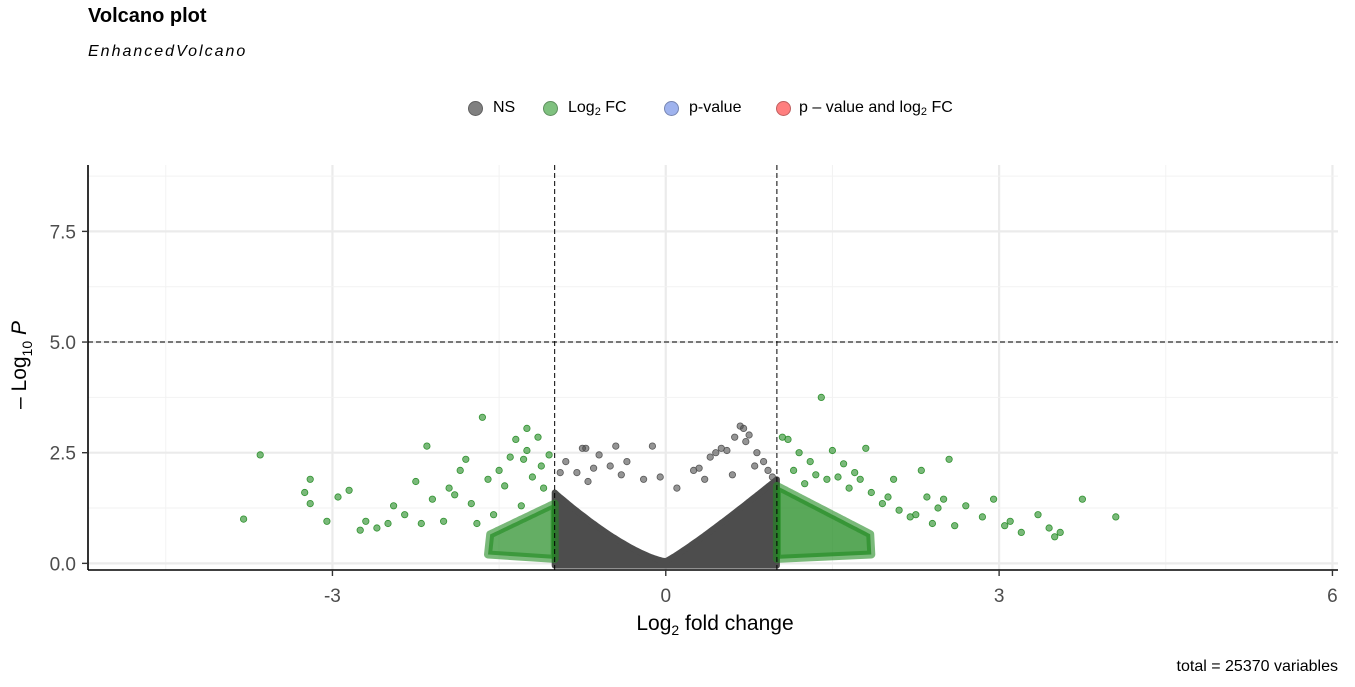 The width and height of the screenshot is (1355, 687). What do you see at coordinates (783, 108) in the screenshot?
I see `legend-swatch-pvalue-and-log2fc` at bounding box center [783, 108].